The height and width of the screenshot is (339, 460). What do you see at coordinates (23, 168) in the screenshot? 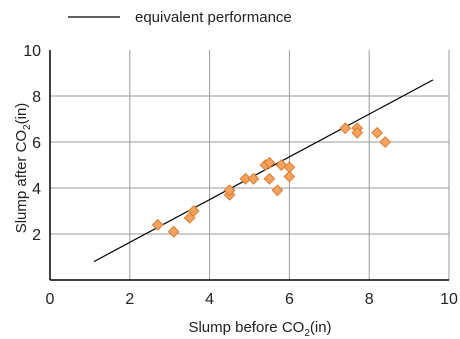
I see `y-axis-title: Slump after CO2(in)` at bounding box center [23, 168].